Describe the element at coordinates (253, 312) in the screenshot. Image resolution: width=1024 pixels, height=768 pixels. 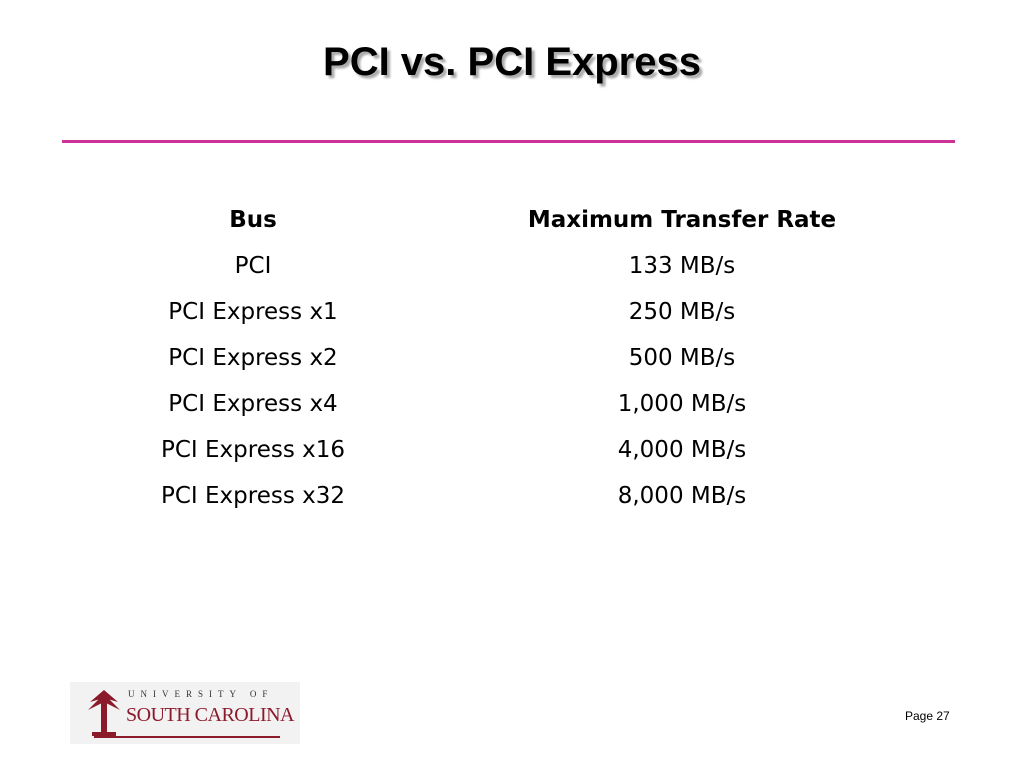
I see `table-cell: PCI Express x1` at that location.